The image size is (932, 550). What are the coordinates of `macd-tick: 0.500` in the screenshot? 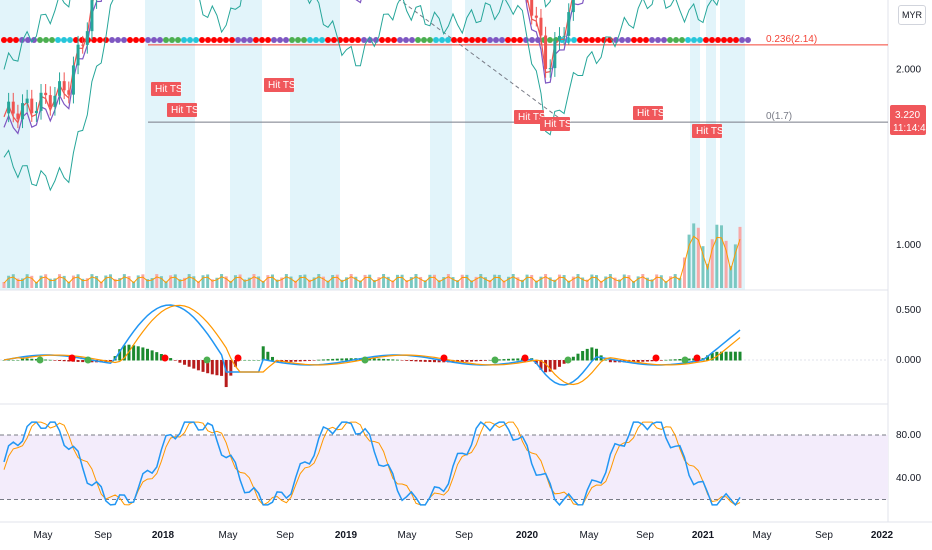 It's located at (908, 310).